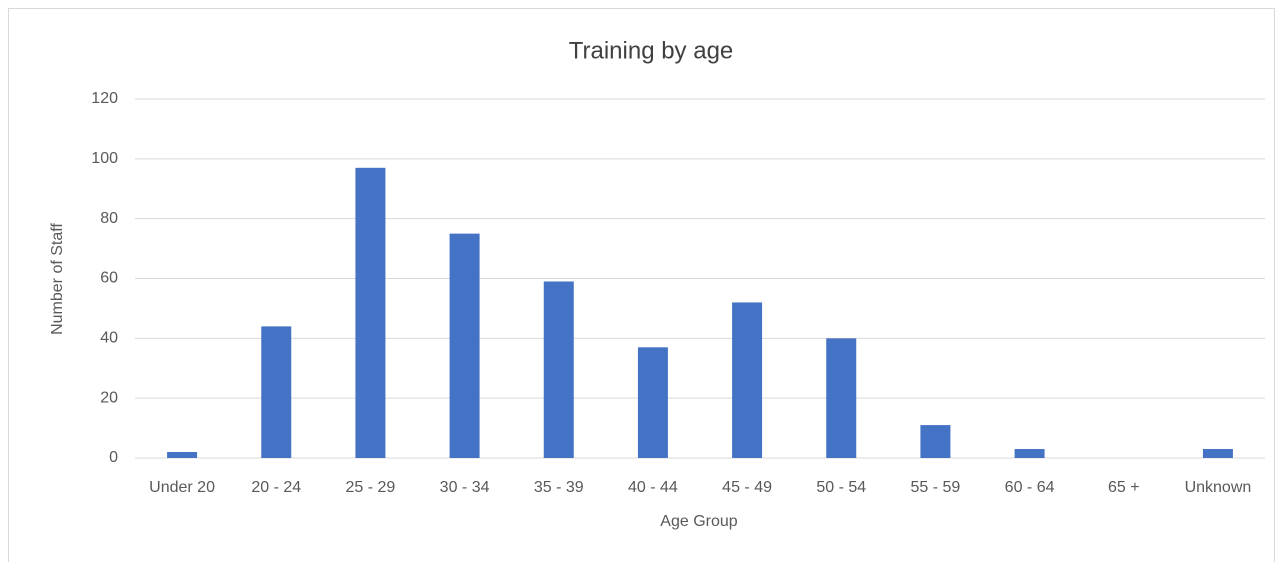  What do you see at coordinates (276, 487) in the screenshot?
I see `x-tick-label: 20 - 24` at bounding box center [276, 487].